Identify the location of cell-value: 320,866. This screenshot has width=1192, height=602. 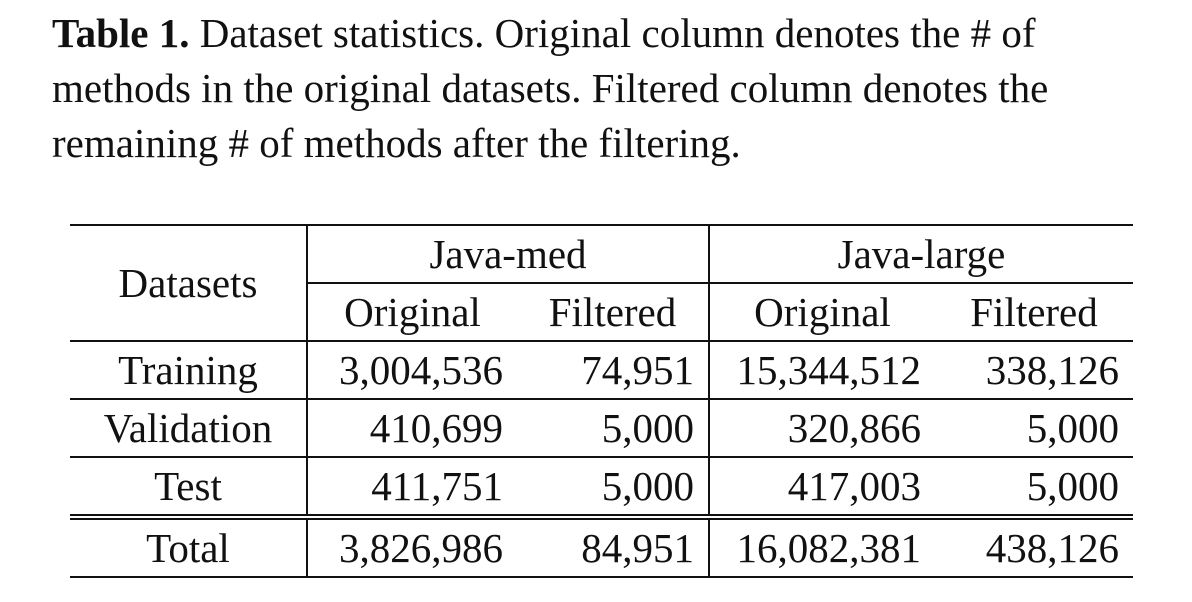
(822, 427).